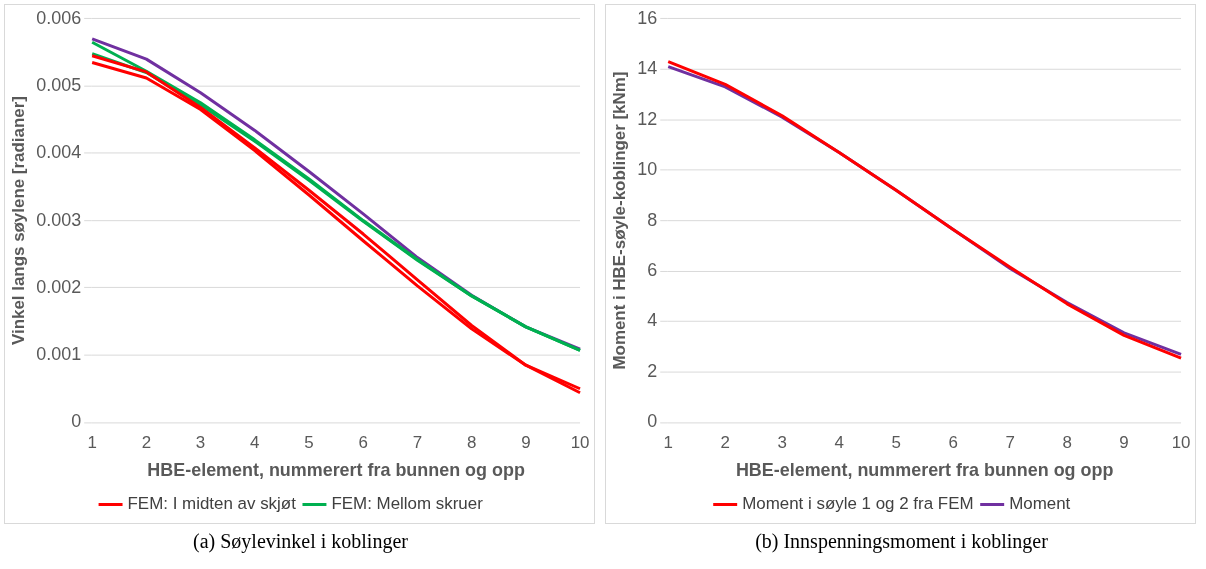  What do you see at coordinates (407, 504) in the screenshot?
I see `legend-label: FEM: Mellom skruer` at bounding box center [407, 504].